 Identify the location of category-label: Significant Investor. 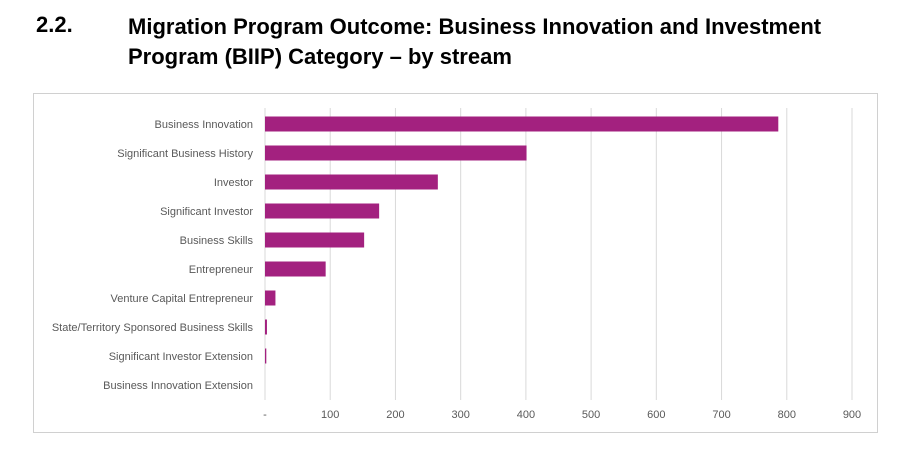
(206, 212).